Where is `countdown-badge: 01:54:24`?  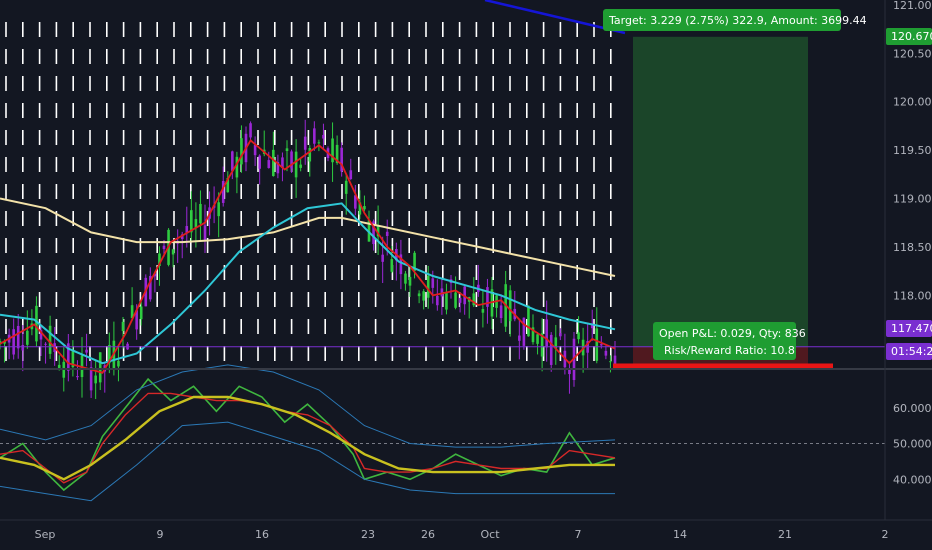
countdown-badge: 01:54:24 is located at coordinates (909, 351).